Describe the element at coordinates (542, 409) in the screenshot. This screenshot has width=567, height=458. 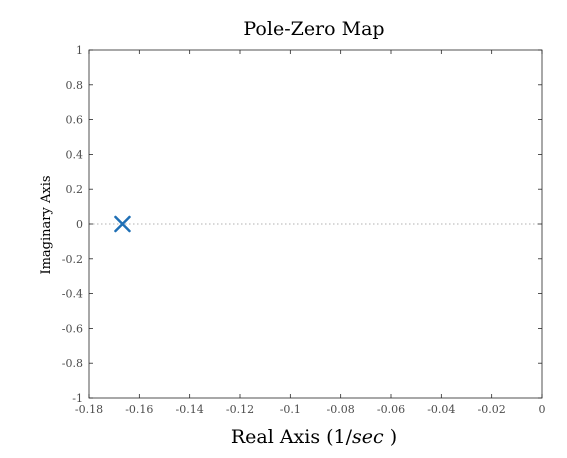
I see `x-tick-label: 0` at that location.